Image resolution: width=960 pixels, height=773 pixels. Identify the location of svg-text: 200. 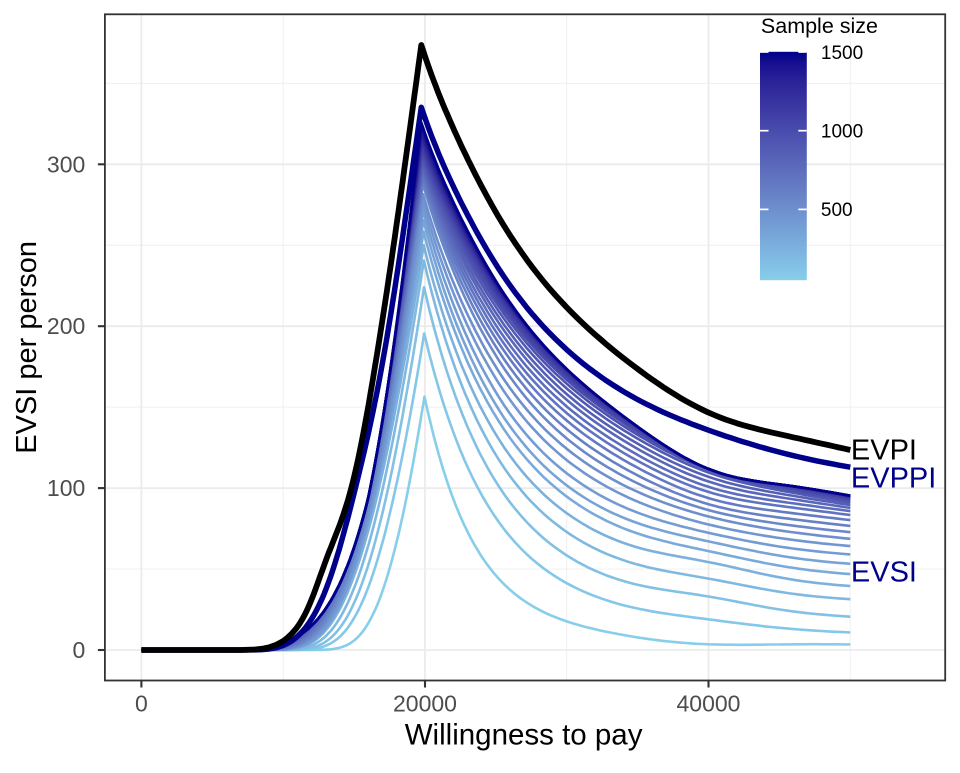
(66, 326).